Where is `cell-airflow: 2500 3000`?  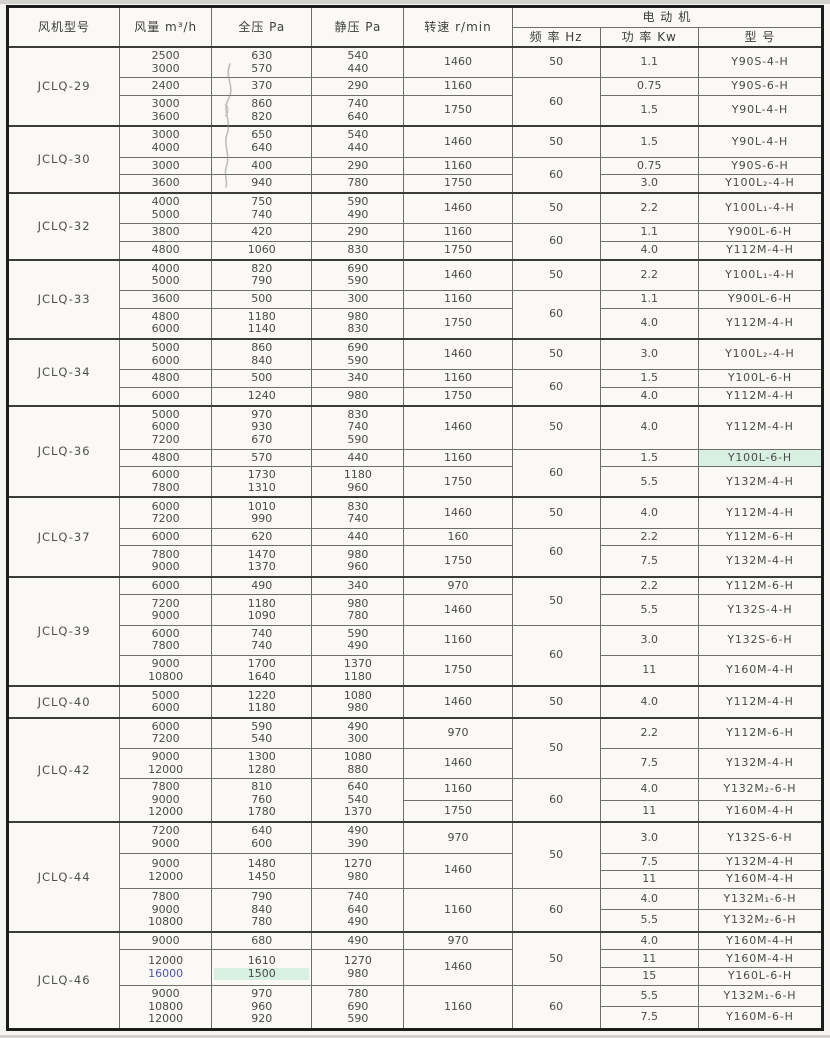
cell-airflow: 2500 3000 is located at coordinates (166, 62).